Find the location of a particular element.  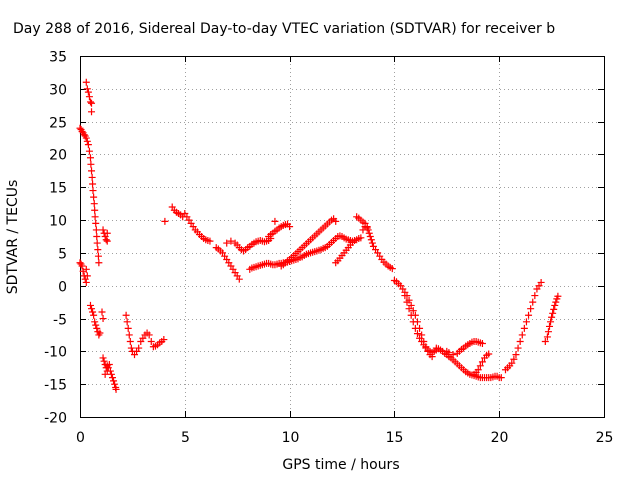

y-tick-label: 20 is located at coordinates (58, 156).